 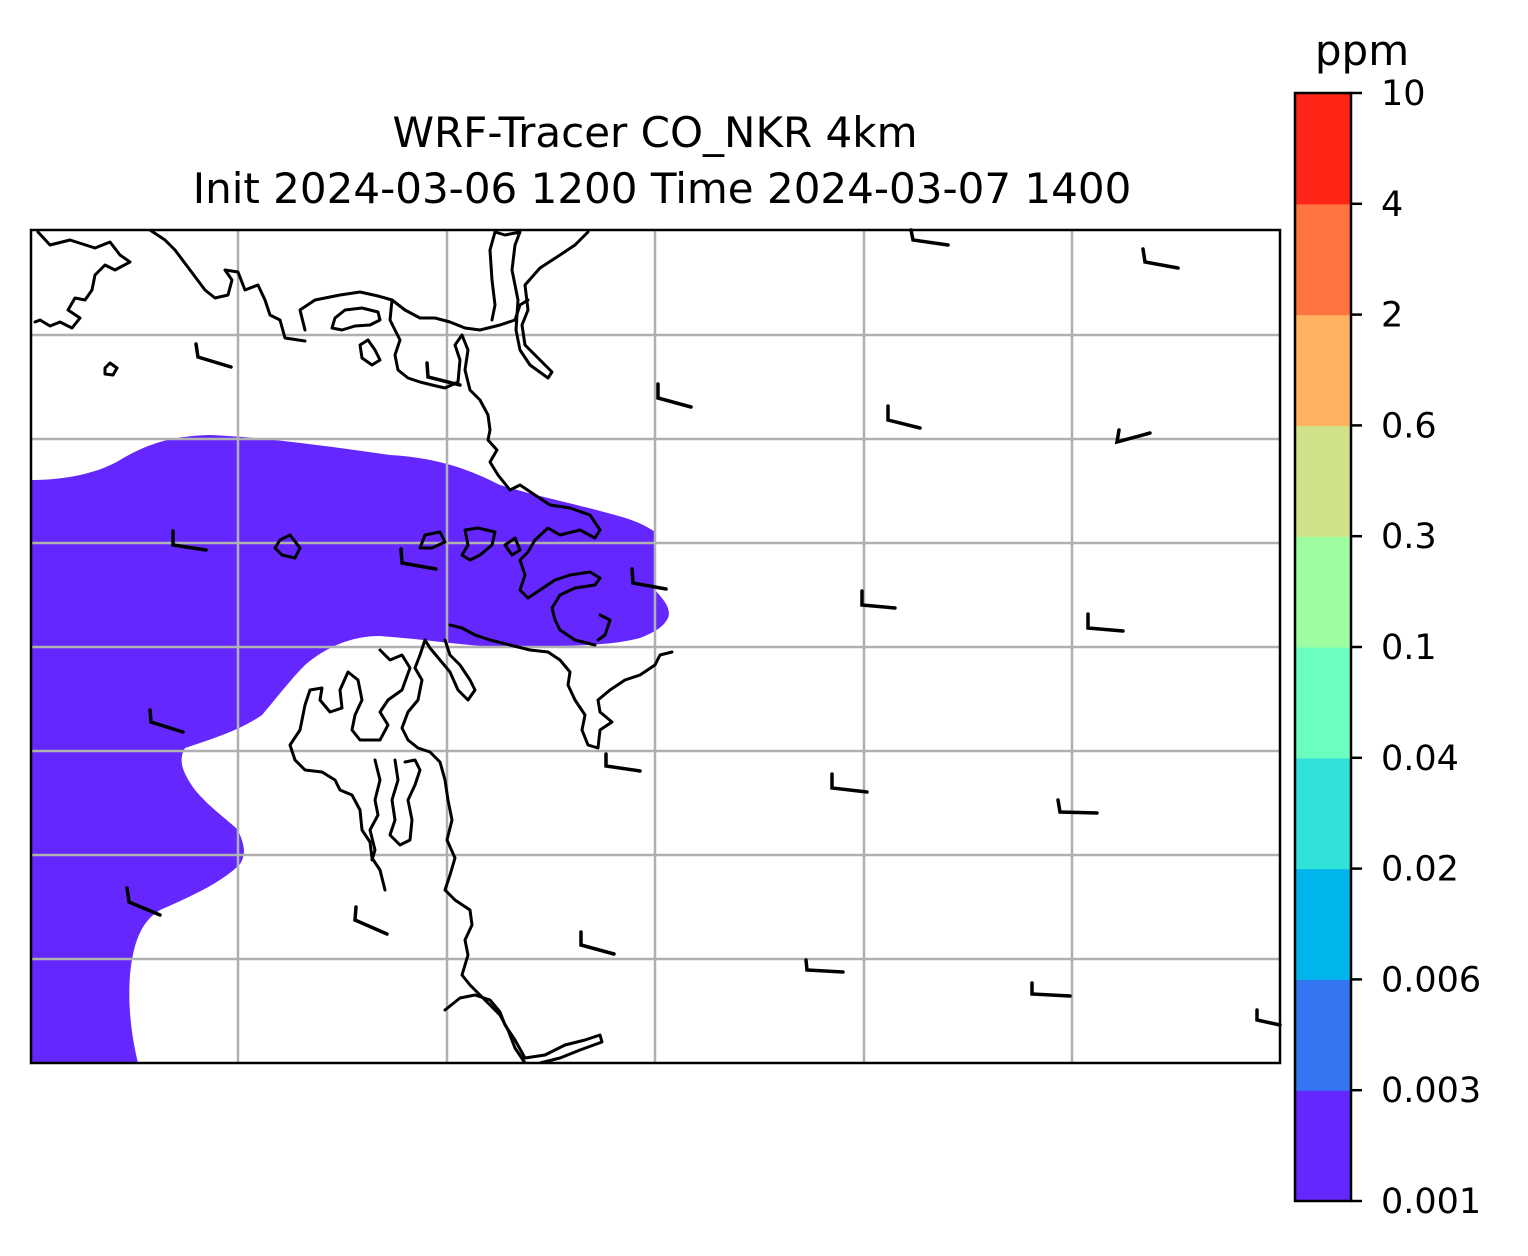 I want to click on coastline-island, so click(x=356, y=319).